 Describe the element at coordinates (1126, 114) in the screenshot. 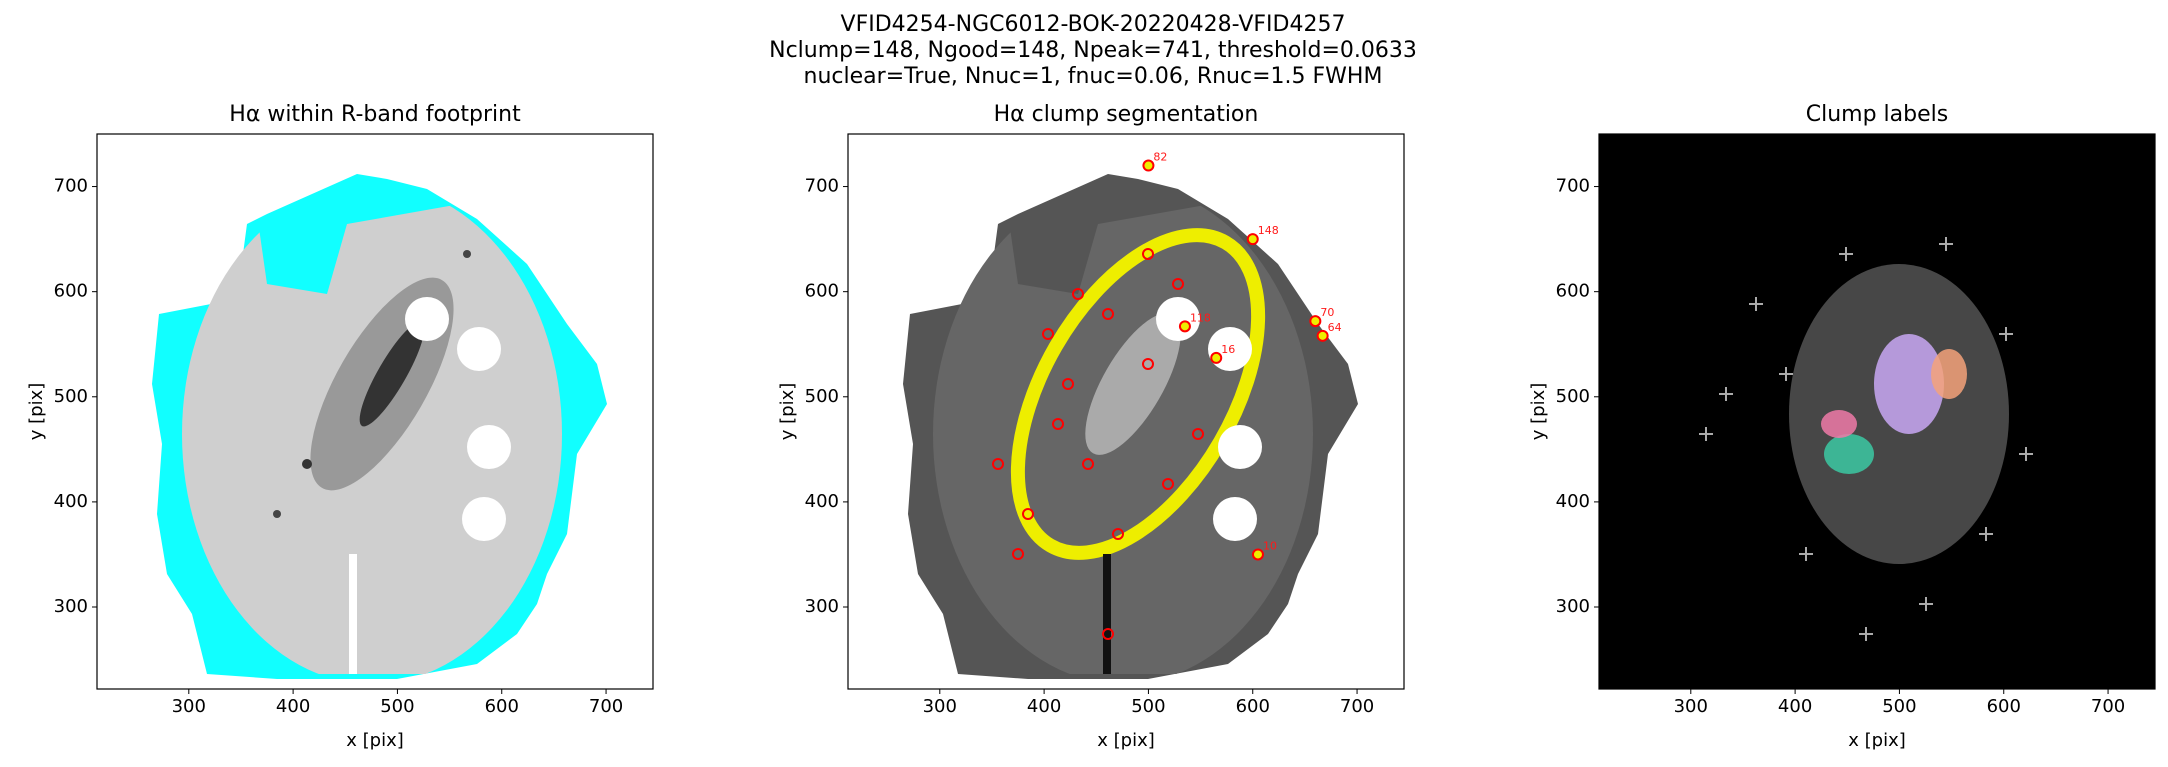

I see `axes-title: Hα clump segmentation` at that location.